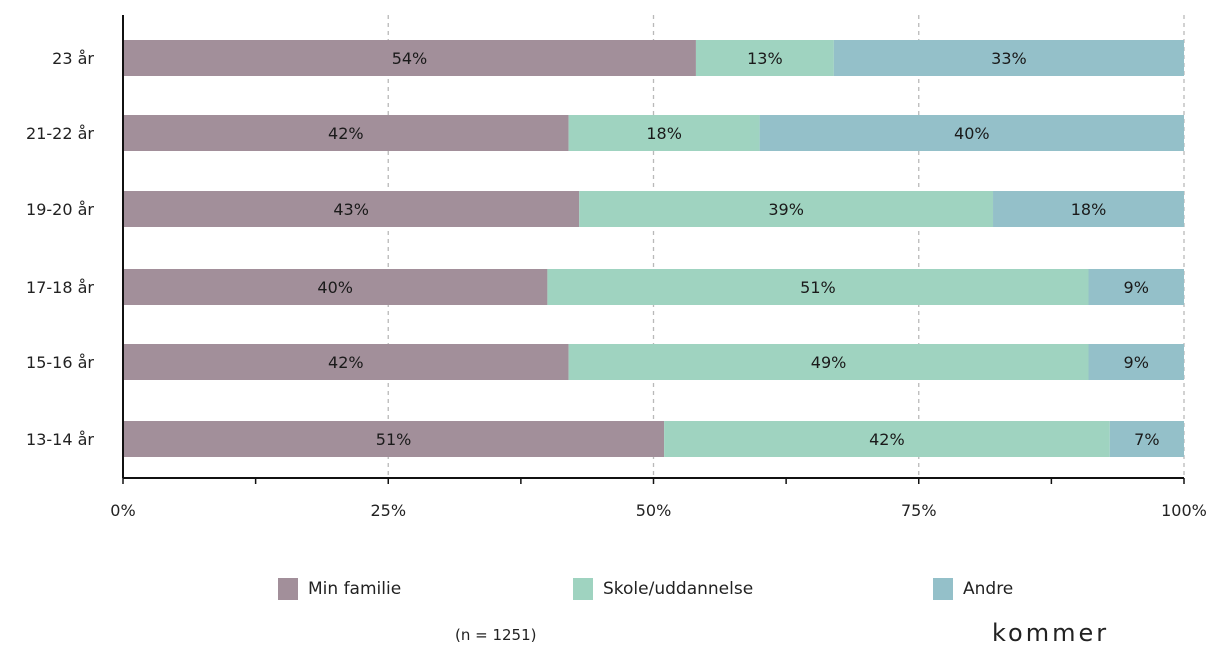  I want to click on legend: Min familie Skole/uddannelse Andre, so click(605, 593).